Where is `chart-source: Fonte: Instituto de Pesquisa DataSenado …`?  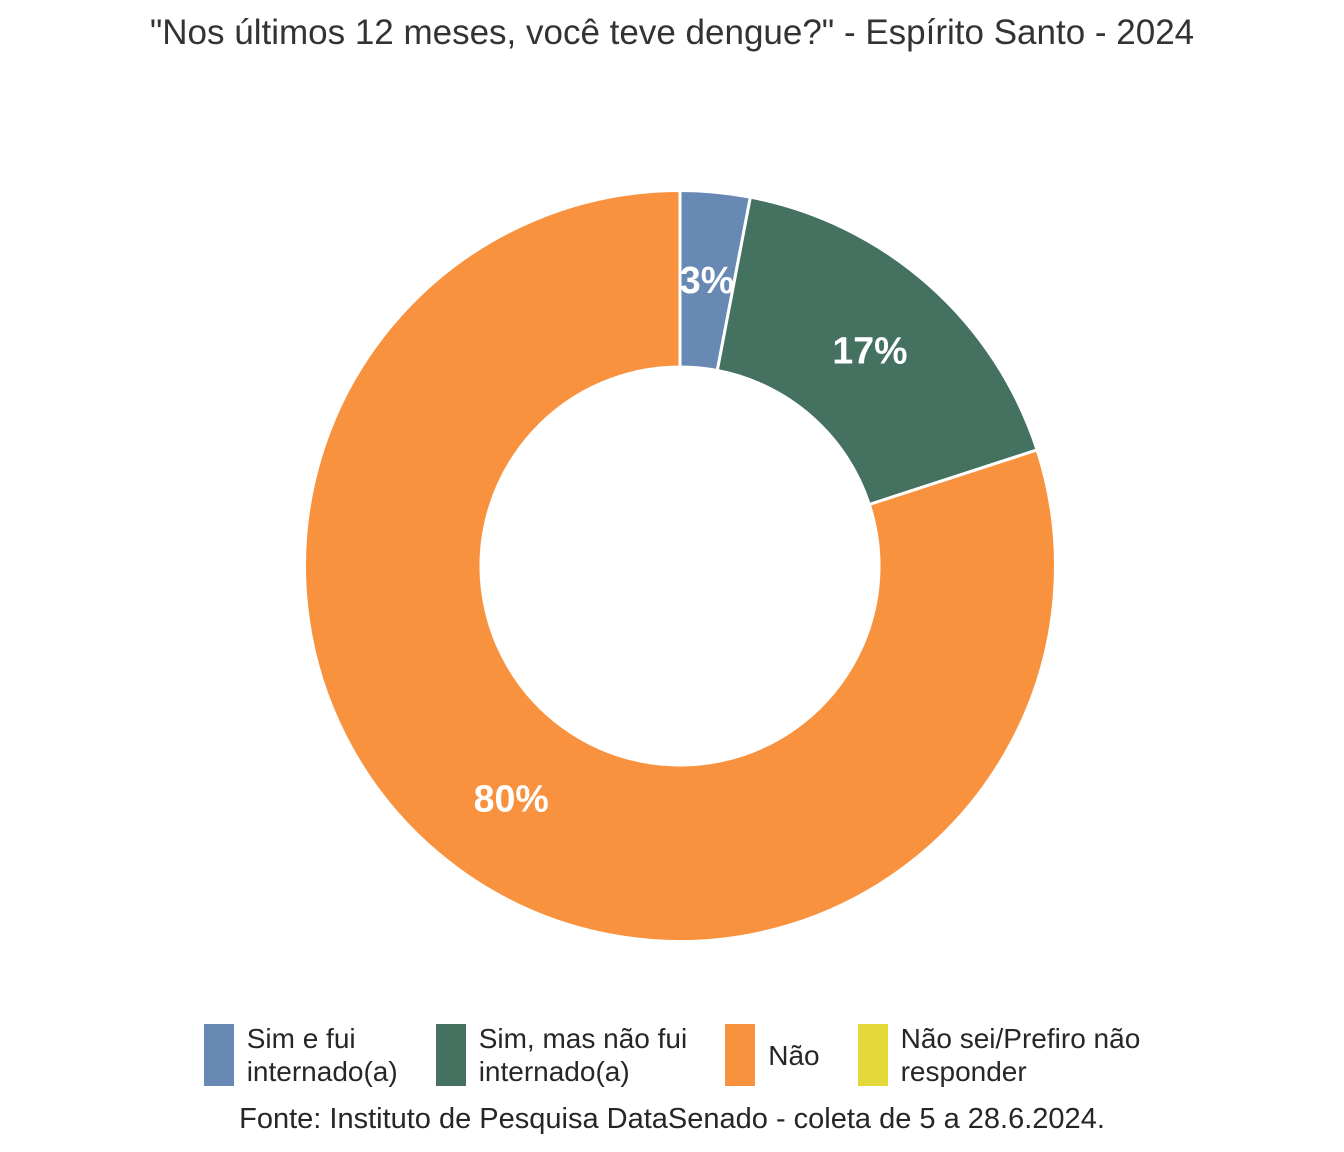
chart-source: Fonte: Instituto de Pesquisa DataSenado … is located at coordinates (672, 1119).